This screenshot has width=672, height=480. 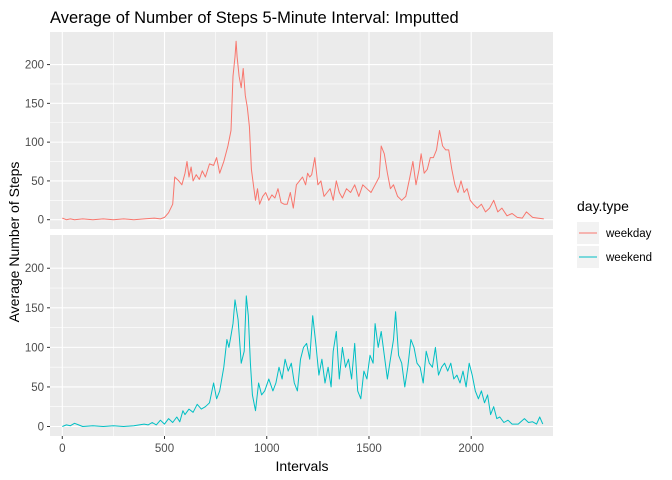 I want to click on y-axis-title: Average Number of Steps, so click(x=14, y=242).